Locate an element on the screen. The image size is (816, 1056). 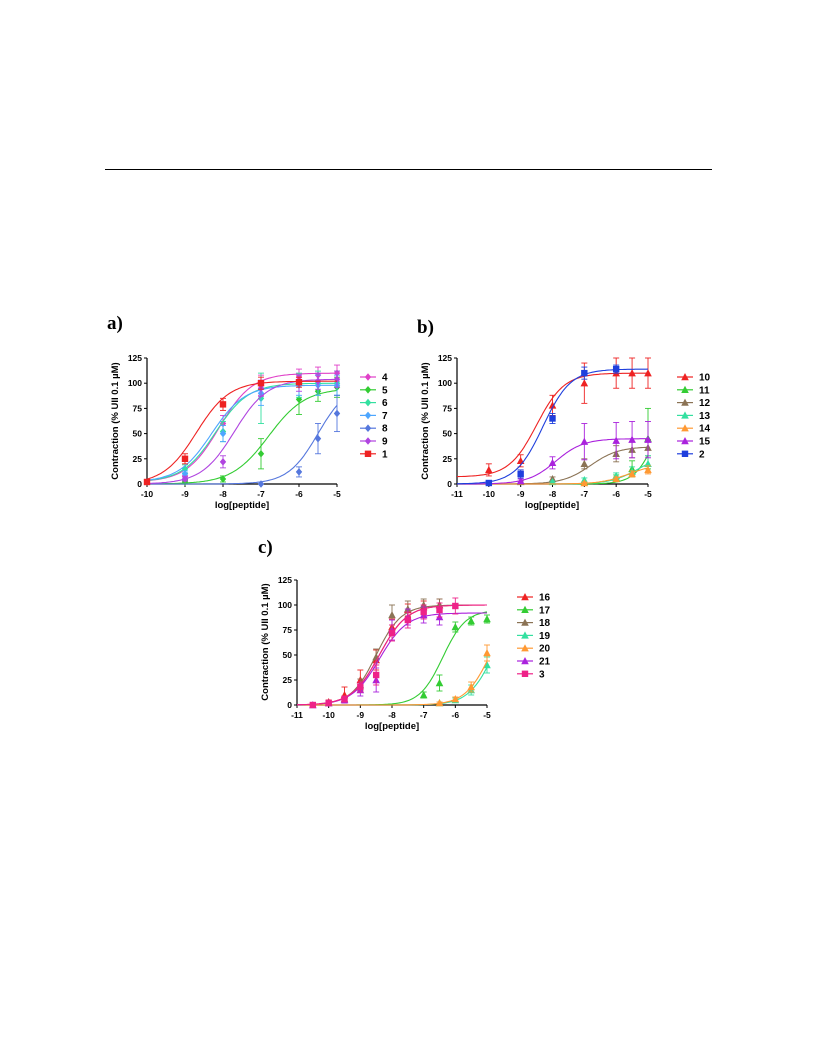
legend-label: 4 is located at coordinates (385, 378).